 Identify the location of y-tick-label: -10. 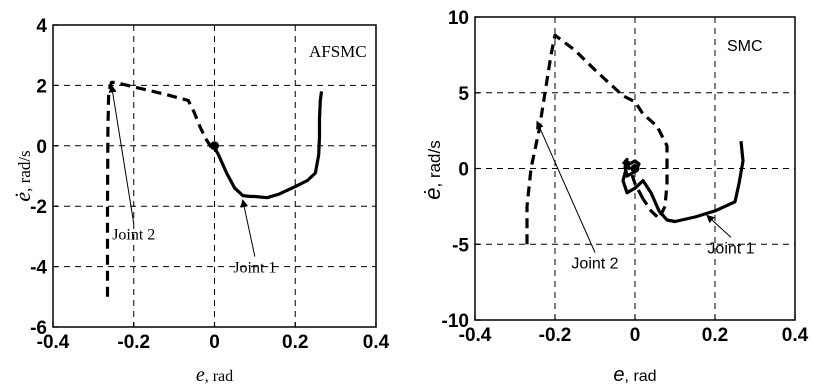
(455, 321).